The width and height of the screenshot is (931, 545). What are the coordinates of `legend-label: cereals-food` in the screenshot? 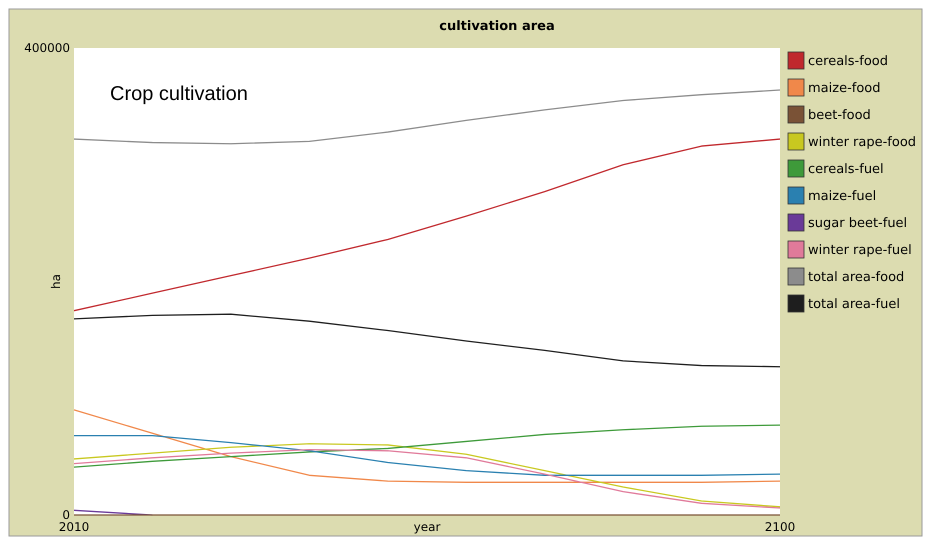 It's located at (848, 61).